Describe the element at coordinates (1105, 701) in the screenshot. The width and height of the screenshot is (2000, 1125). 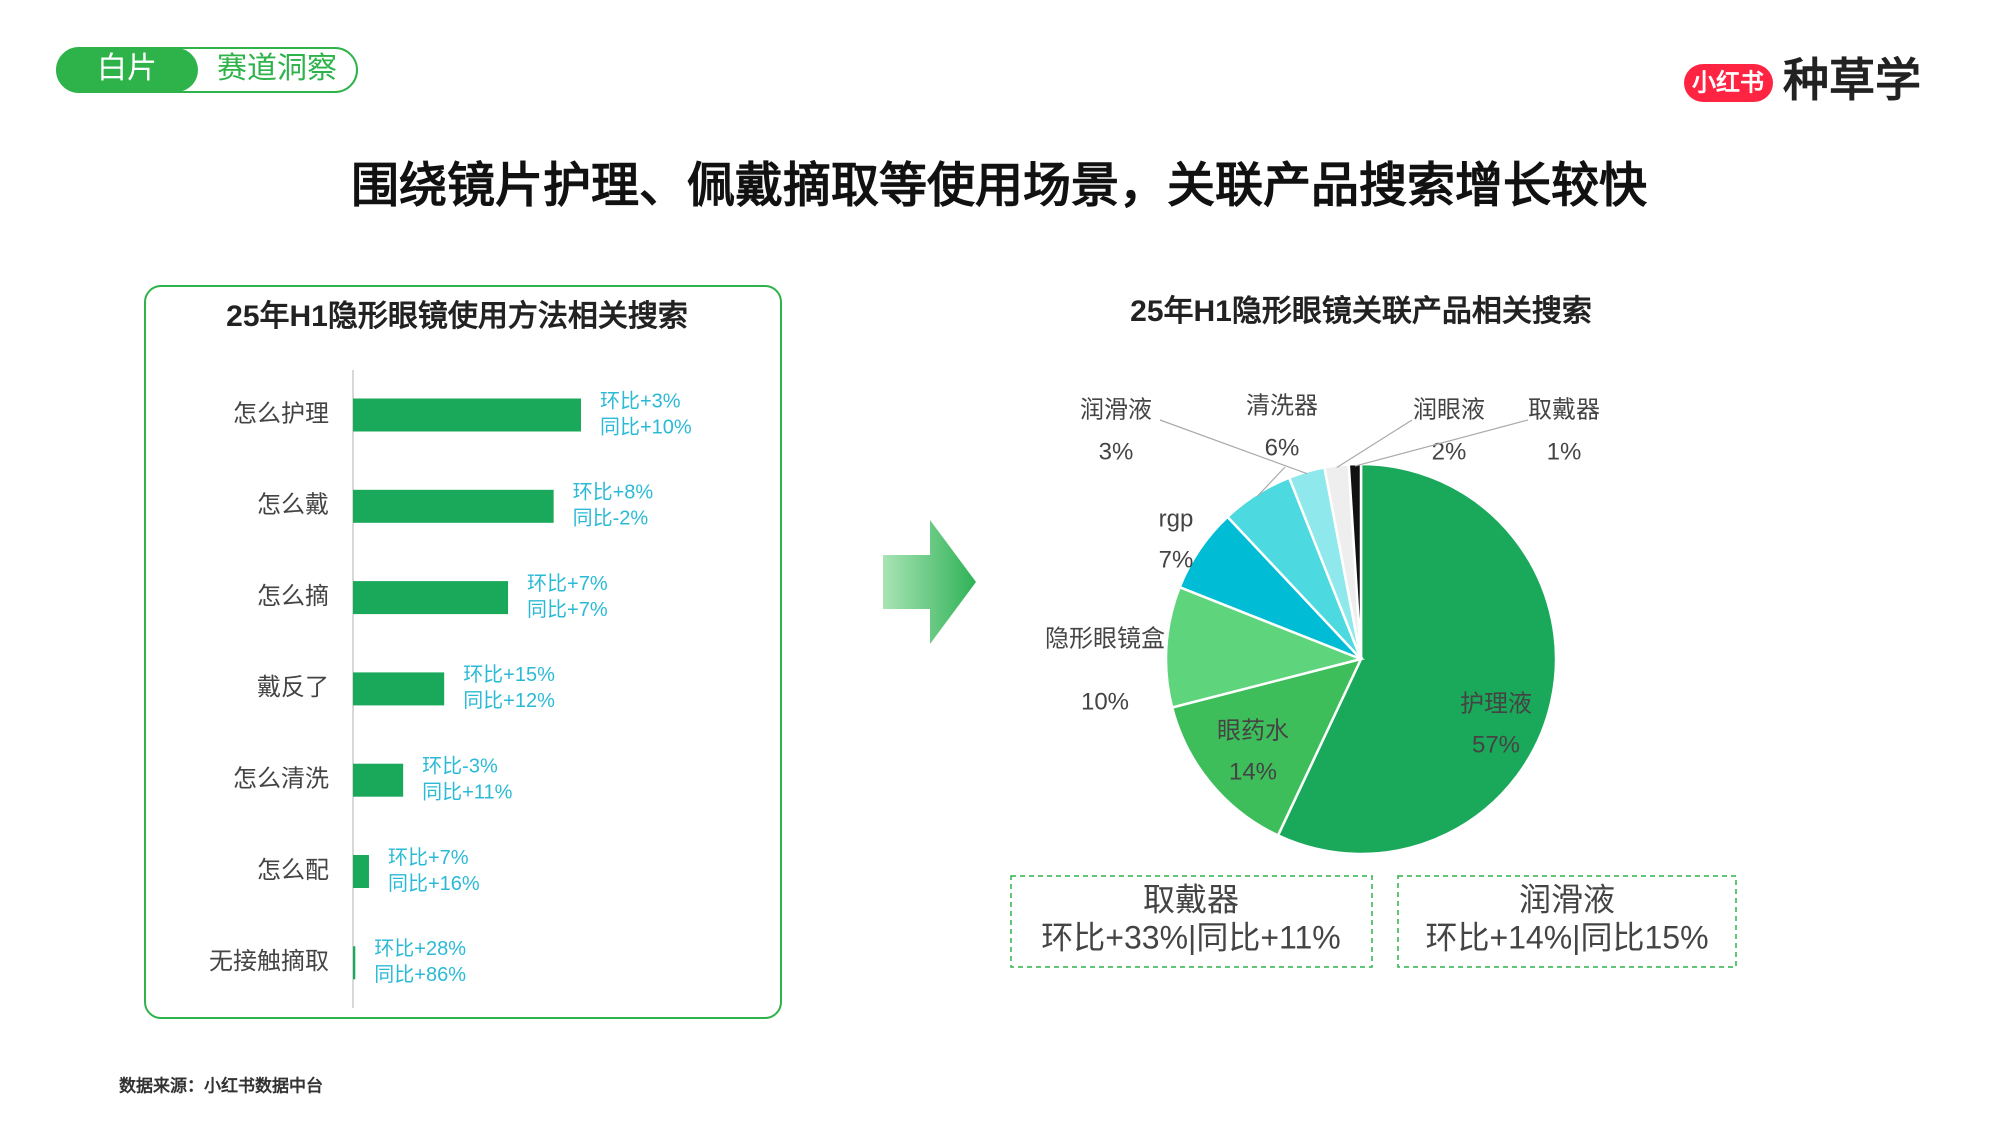
I see `slice-value: 10%` at that location.